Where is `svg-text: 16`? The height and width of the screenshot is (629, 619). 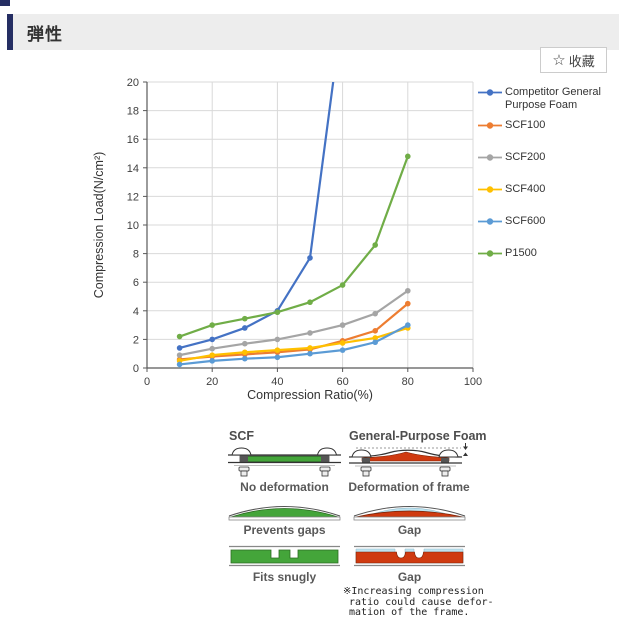
svg-text: 16 is located at coordinates (133, 140).